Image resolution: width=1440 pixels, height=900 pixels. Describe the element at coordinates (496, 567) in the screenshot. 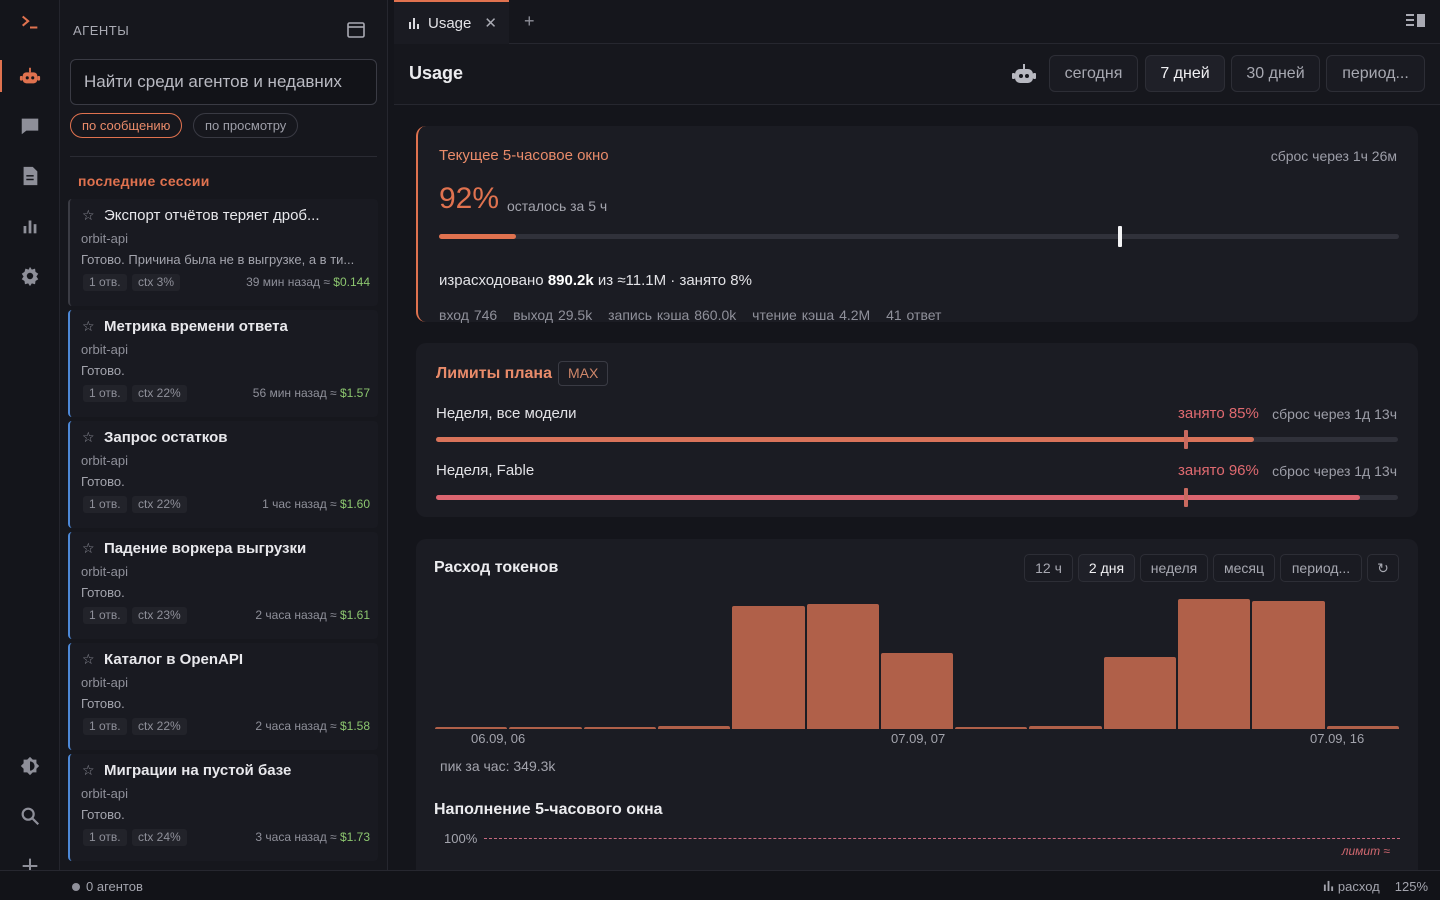

I see `tokens-title: Расход токенов` at that location.